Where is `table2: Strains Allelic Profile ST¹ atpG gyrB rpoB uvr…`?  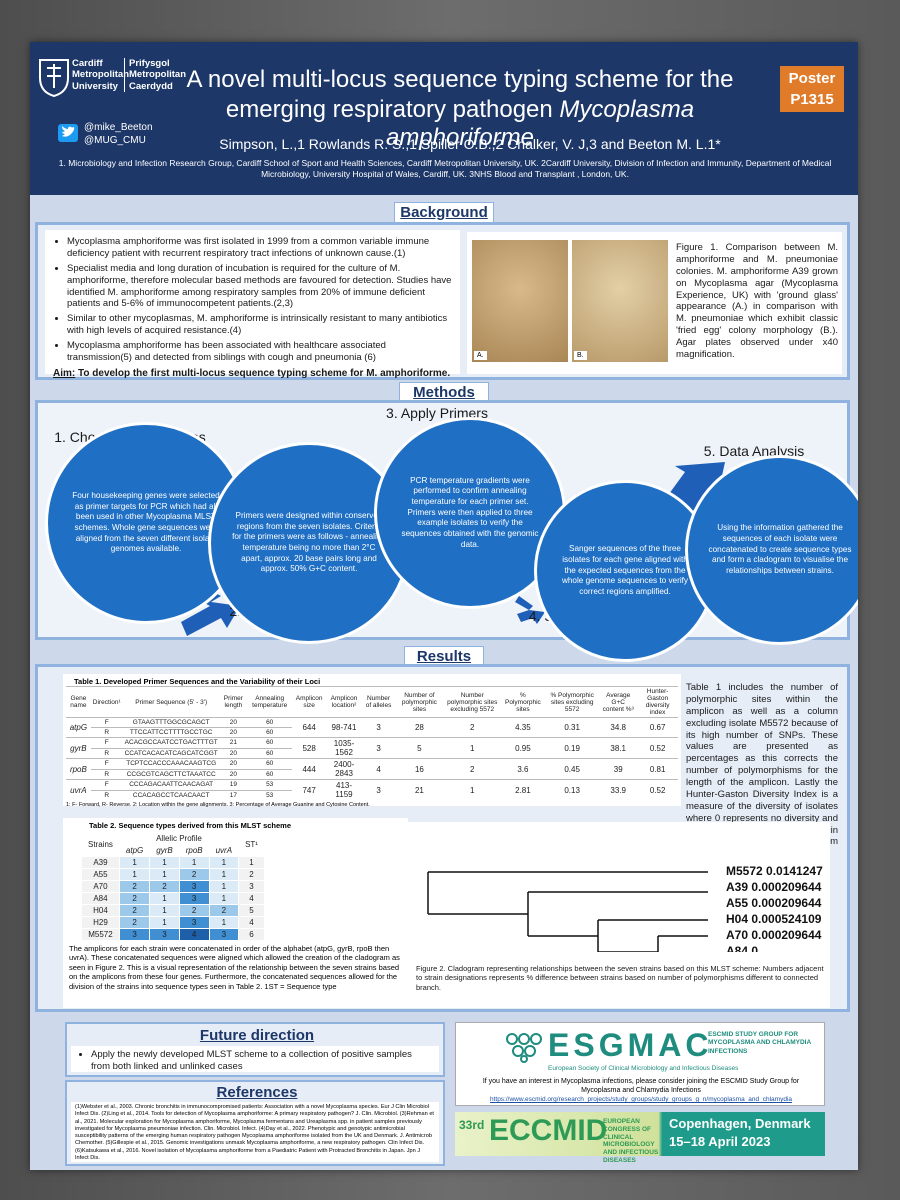
table2: Strains Allelic Profile ST¹ atpG gyrB rpoB uvr… is located at coordinates (173, 886).